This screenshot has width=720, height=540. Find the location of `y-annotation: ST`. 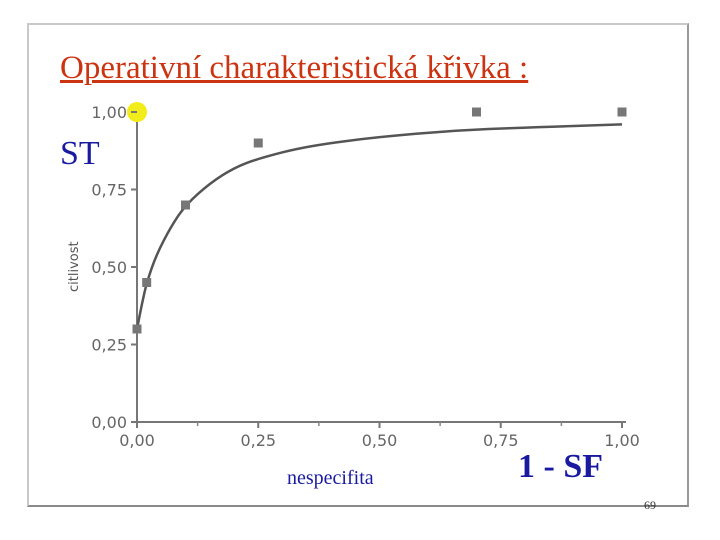

y-annotation: ST is located at coordinates (80, 153).